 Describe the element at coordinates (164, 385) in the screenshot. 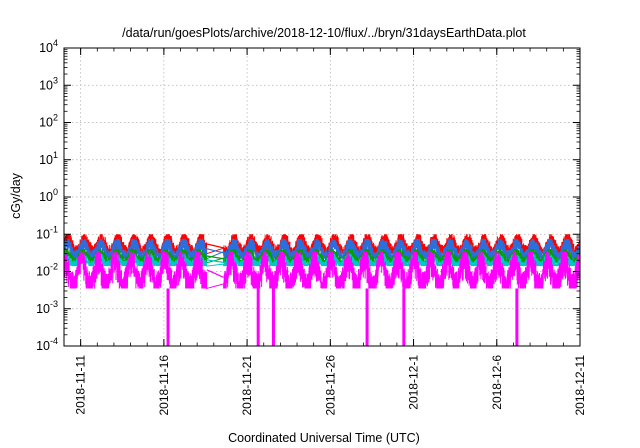

I see `x-tick-label: 2018-11-16` at that location.